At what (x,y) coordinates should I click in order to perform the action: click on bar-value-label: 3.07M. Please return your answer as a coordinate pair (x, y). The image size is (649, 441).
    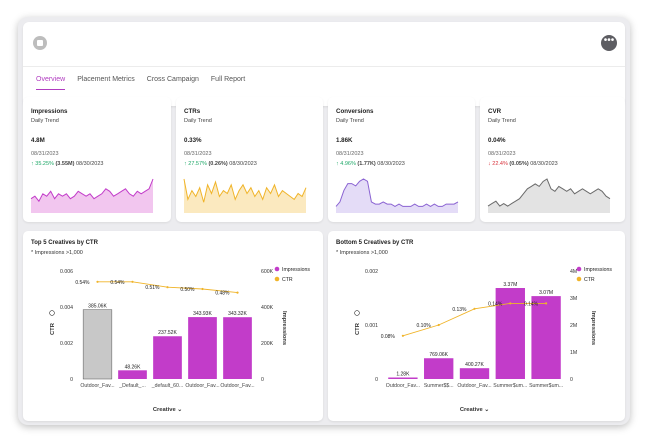
    Looking at the image, I should click on (546, 293).